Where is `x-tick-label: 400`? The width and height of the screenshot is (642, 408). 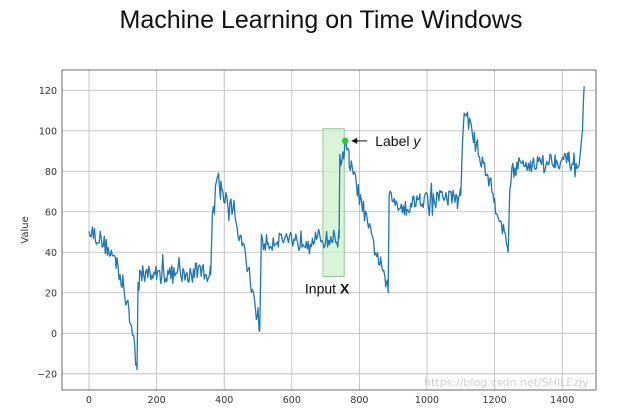 x-tick-label: 400 is located at coordinates (224, 400).